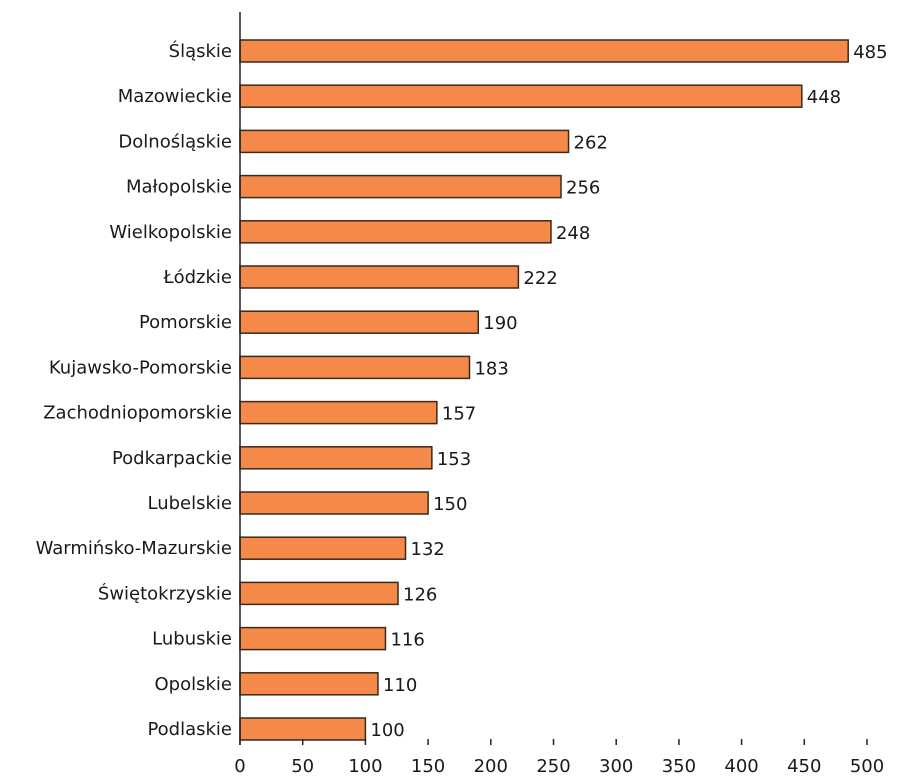 This screenshot has width=912, height=782. Describe the element at coordinates (140, 367) in the screenshot. I see `category-label-7: Kujawsko-Pomorskie` at that location.